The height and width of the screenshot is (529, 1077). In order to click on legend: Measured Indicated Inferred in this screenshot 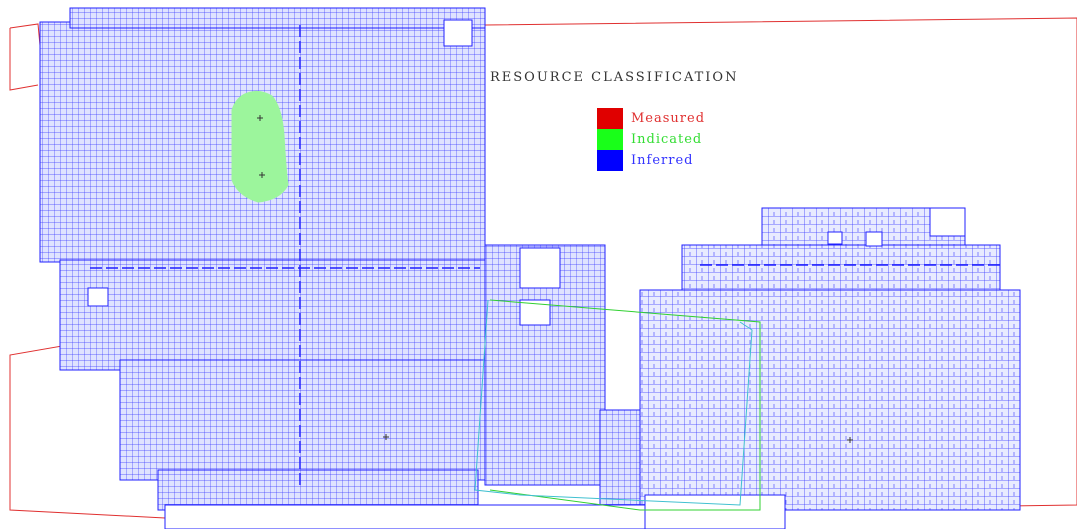, I will do `click(651, 139)`.